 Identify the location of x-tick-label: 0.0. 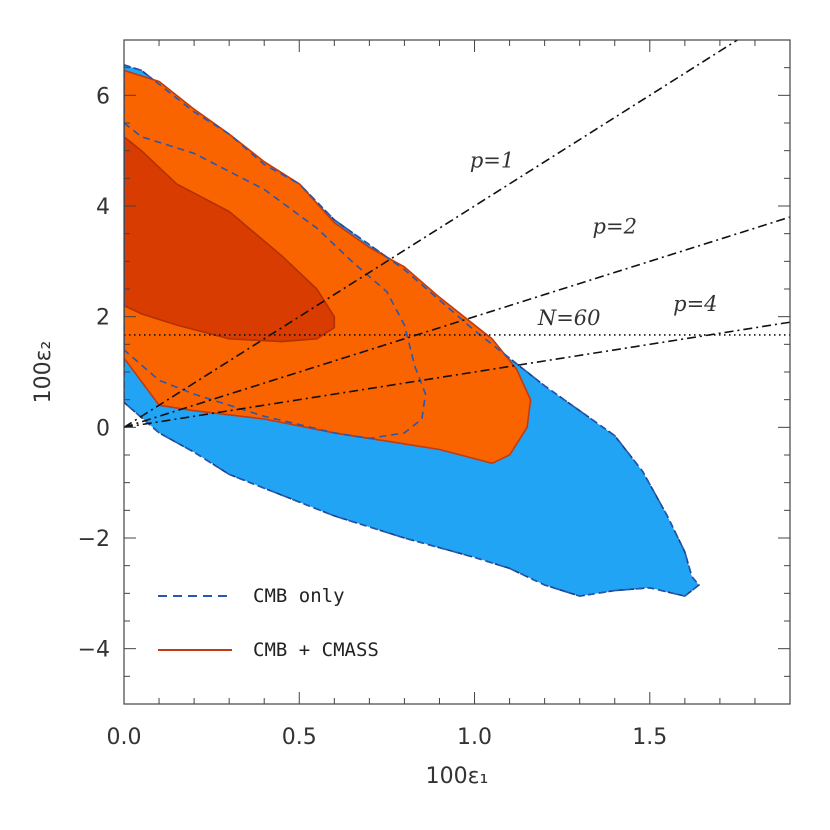
(124, 737).